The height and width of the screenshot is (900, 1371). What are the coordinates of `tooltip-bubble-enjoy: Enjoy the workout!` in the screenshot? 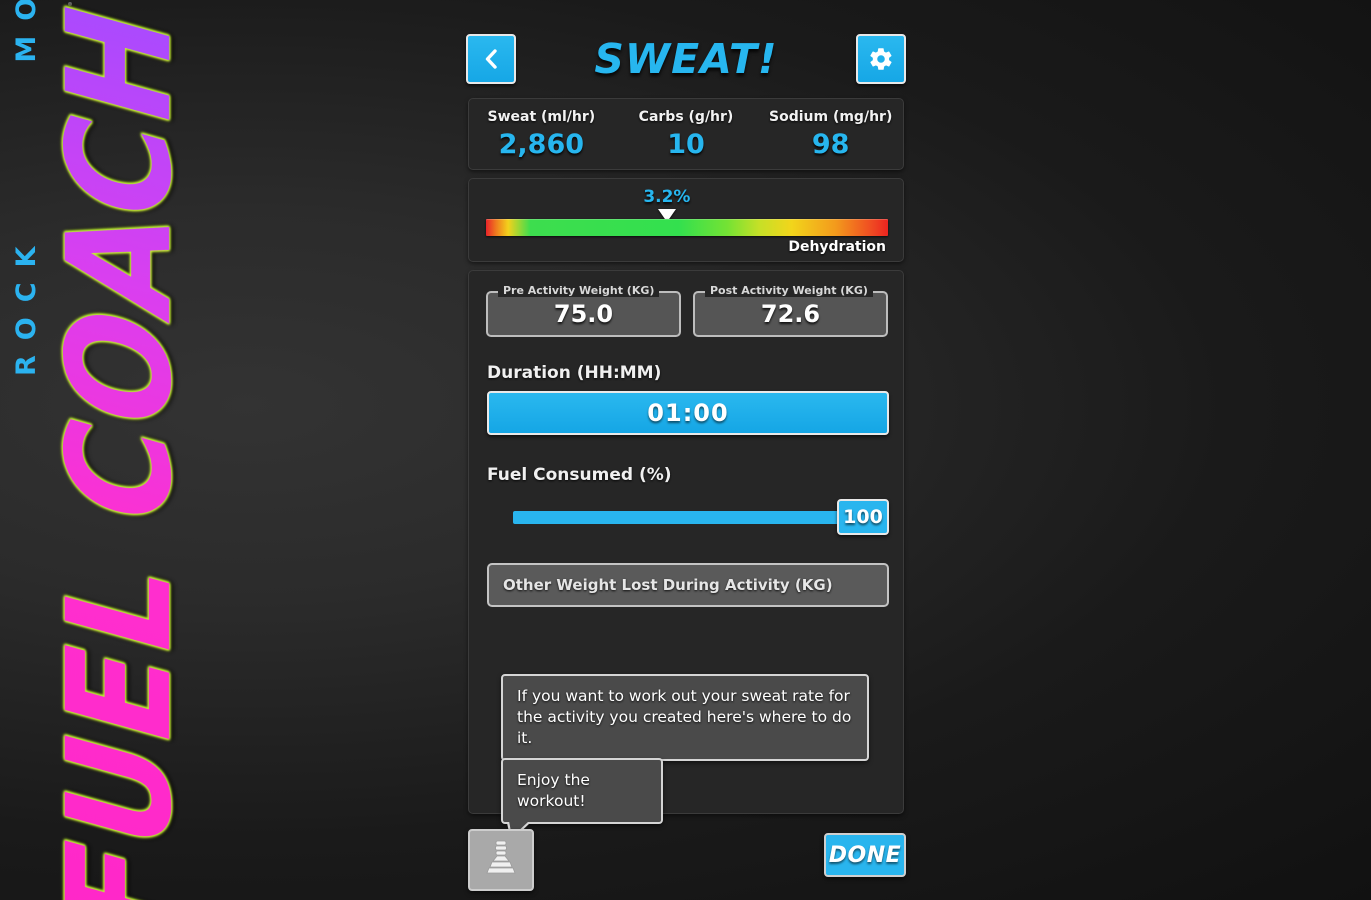 It's located at (582, 799).